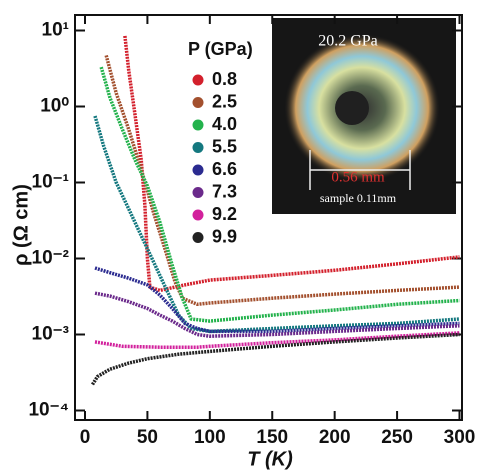 The image size is (485, 473). Describe the element at coordinates (272, 437) in the screenshot. I see `x-tick-label: 150` at that location.